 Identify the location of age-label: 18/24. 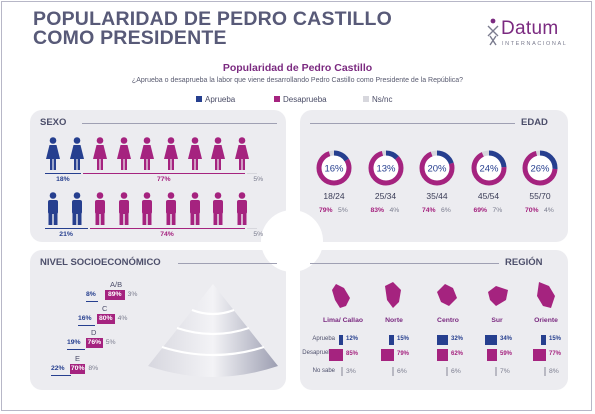
(334, 196).